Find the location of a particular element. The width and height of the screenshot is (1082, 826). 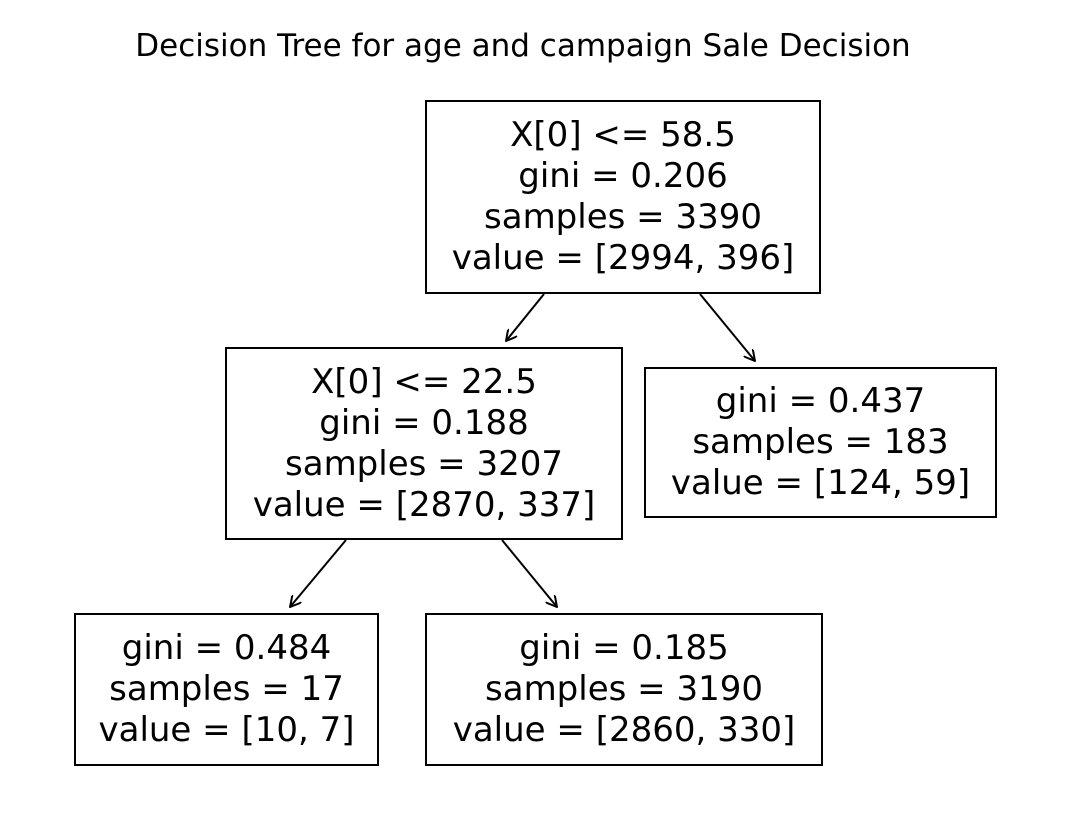

node-value: value = [2870, 337] is located at coordinates (424, 504).